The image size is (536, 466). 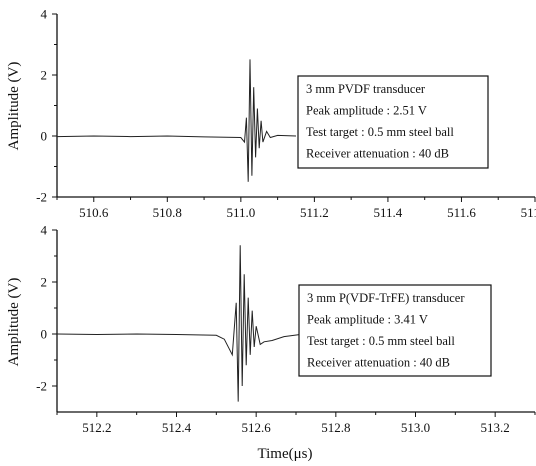 What do you see at coordinates (314, 212) in the screenshot?
I see `x-tick-label: 511.2` at bounding box center [314, 212].